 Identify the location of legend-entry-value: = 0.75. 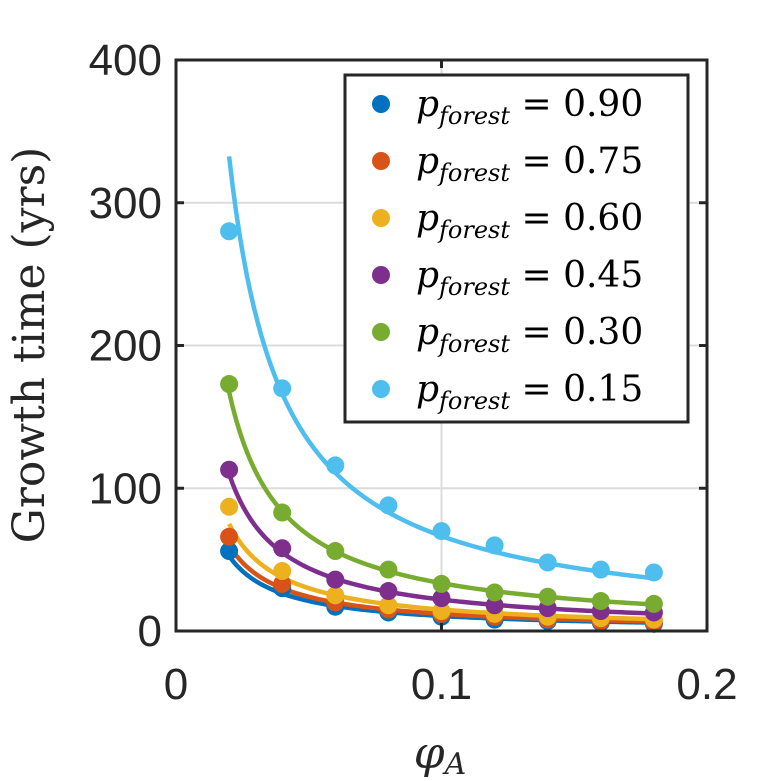
(576, 161).